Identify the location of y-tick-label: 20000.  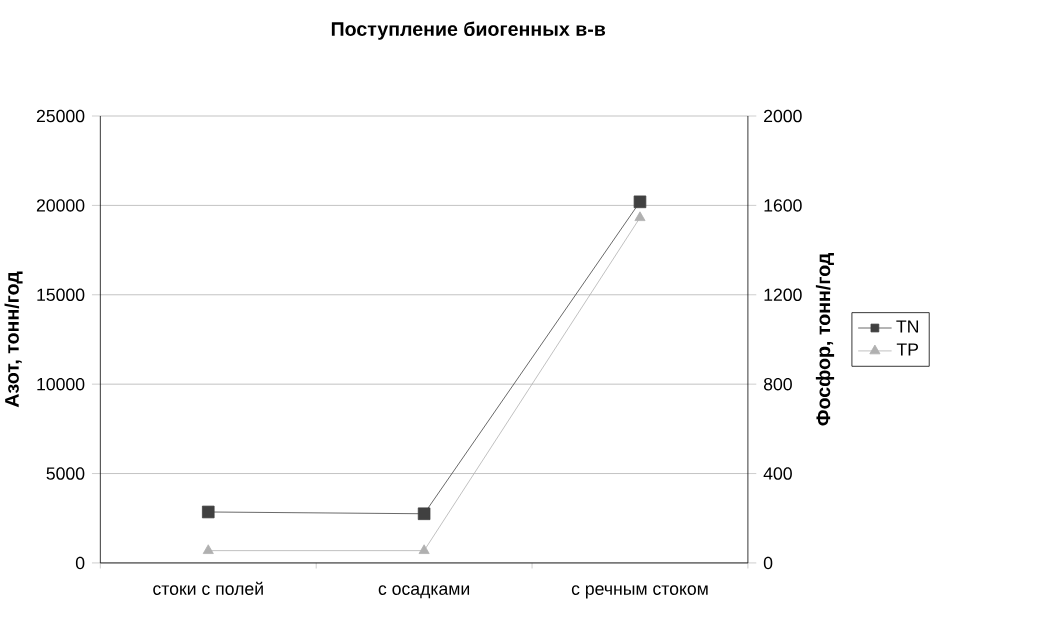
(60, 205).